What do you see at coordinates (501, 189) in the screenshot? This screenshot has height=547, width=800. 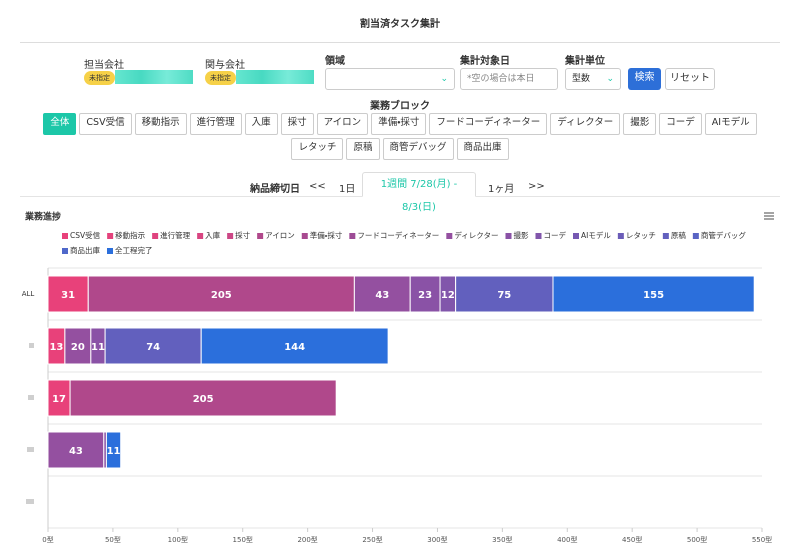 I see `nav-tab: 1ヶ月` at bounding box center [501, 189].